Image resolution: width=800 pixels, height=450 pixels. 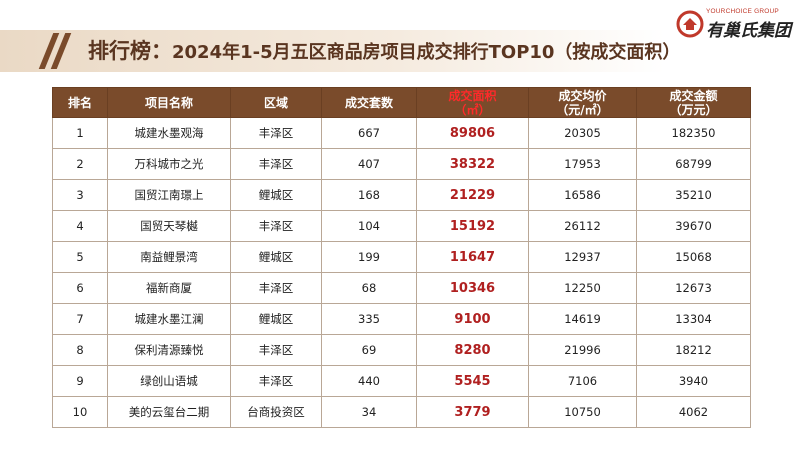 I want to click on table-cell: 5, so click(x=80, y=257).